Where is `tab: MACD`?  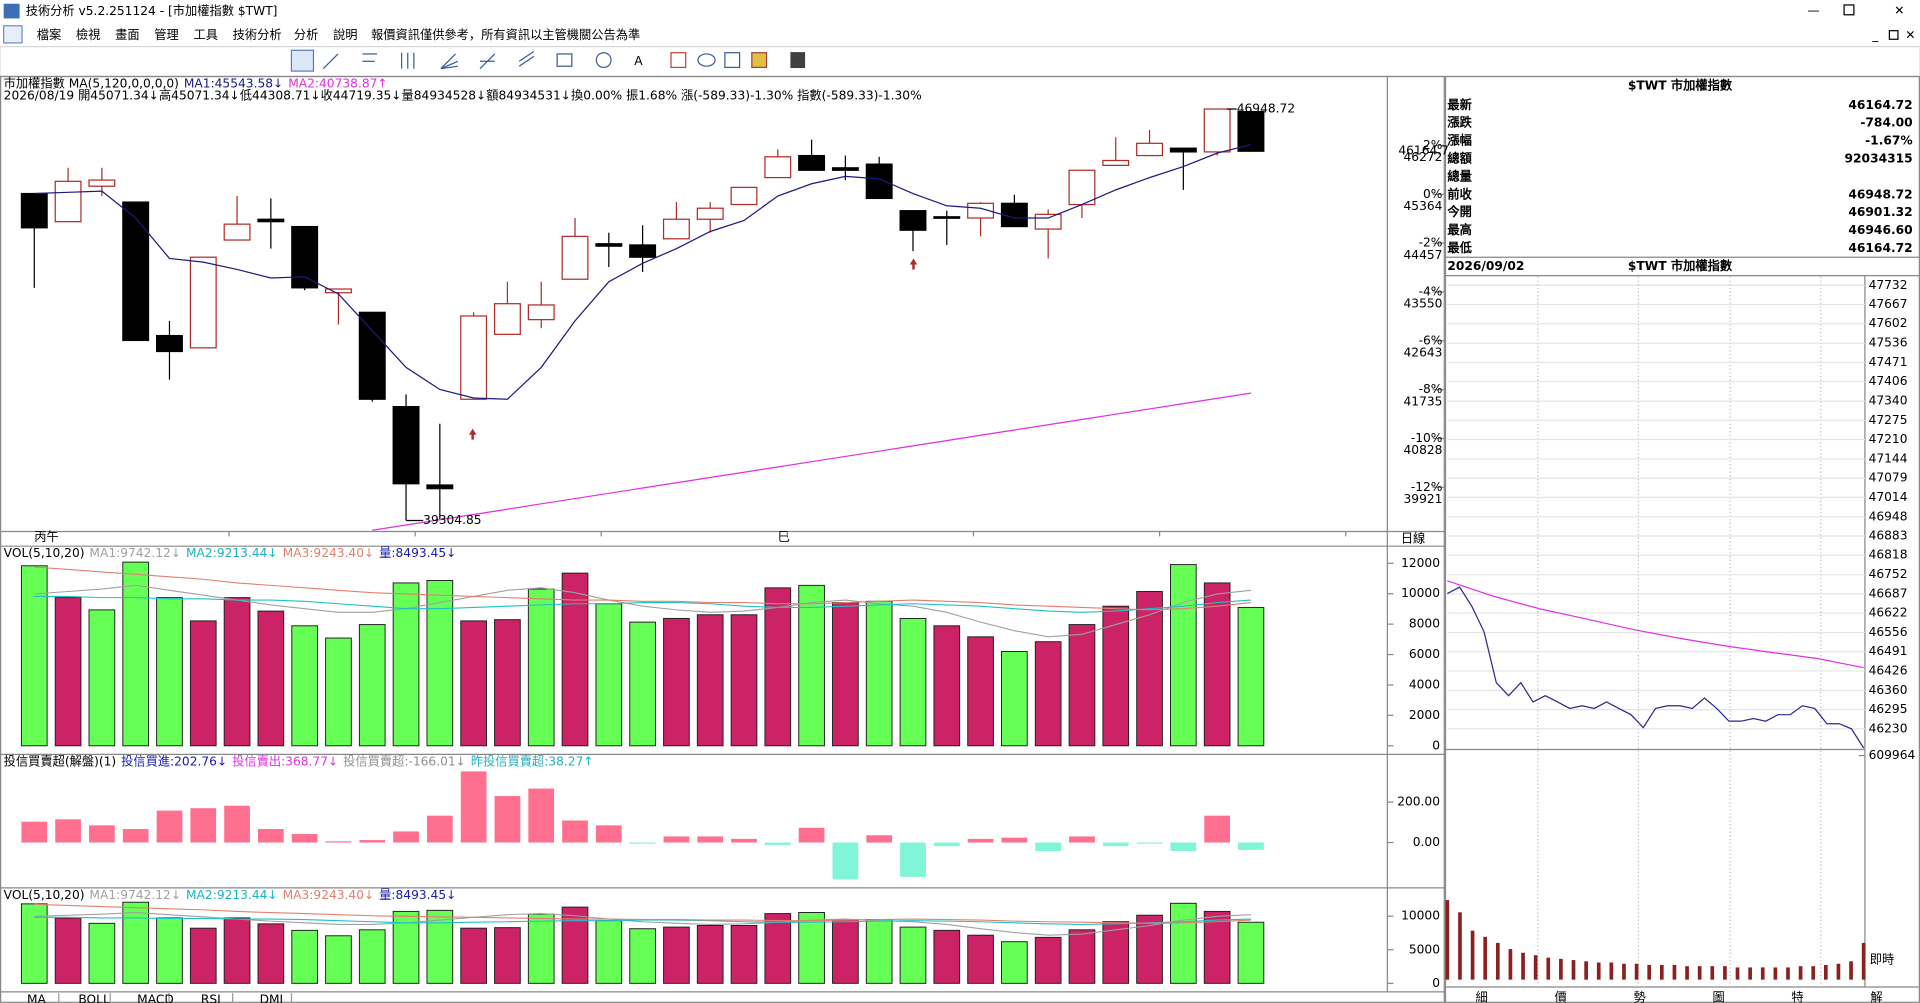 tab: MACD is located at coordinates (155, 997).